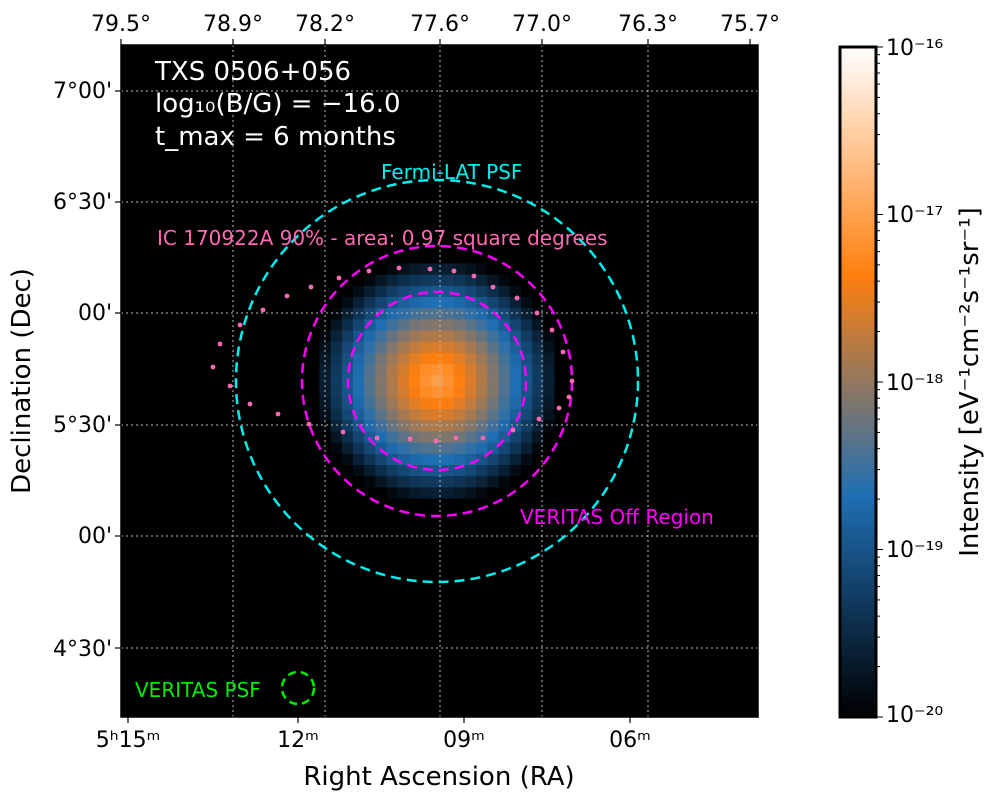 Image resolution: width=997 pixels, height=801 pixels. What do you see at coordinates (198, 690) in the screenshot?
I see `veritas-psf-label: VERITAS PSF` at bounding box center [198, 690].